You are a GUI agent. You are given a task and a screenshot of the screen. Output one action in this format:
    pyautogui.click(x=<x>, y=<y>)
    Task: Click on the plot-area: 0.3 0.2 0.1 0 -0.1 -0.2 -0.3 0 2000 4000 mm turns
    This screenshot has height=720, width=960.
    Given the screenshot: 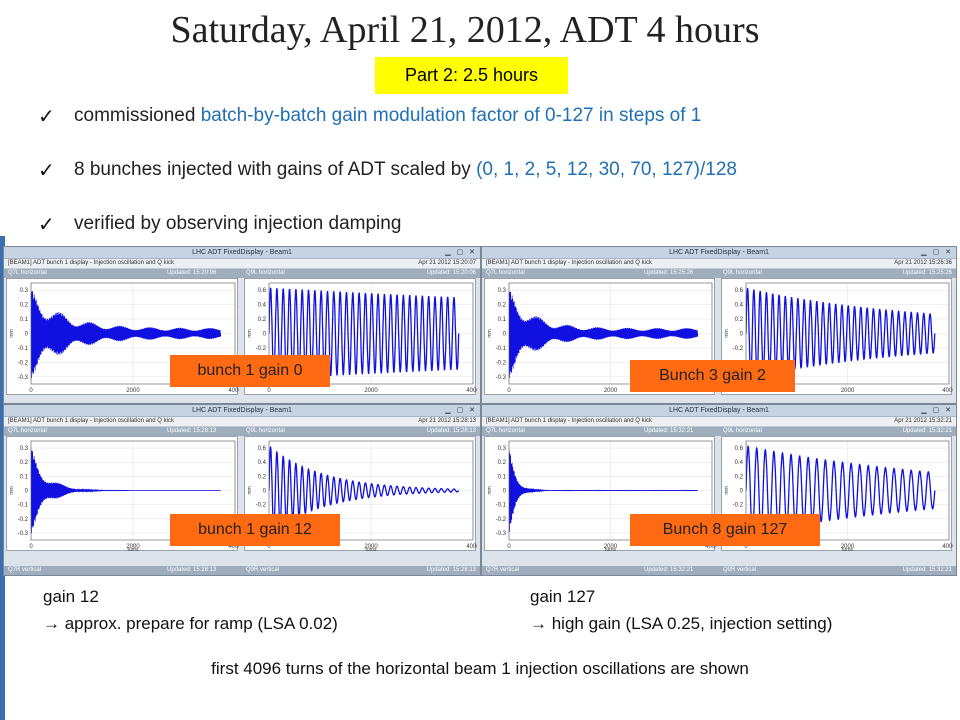 What is the action you would take?
    pyautogui.click(x=124, y=496)
    